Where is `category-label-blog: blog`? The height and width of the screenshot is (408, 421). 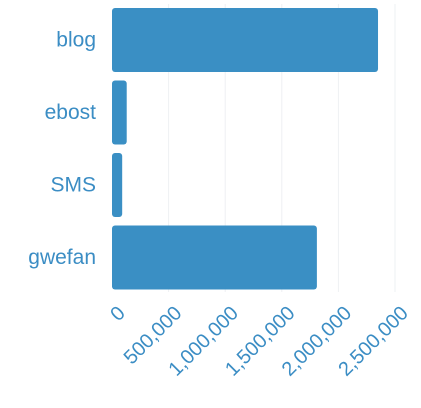
category-label-blog: blog is located at coordinates (76, 40).